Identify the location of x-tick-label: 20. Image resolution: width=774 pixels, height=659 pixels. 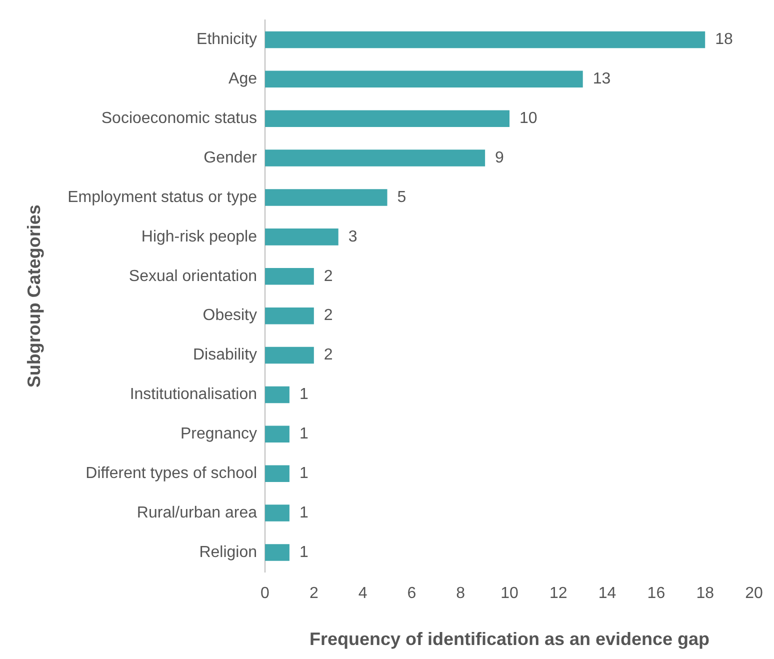
(754, 593).